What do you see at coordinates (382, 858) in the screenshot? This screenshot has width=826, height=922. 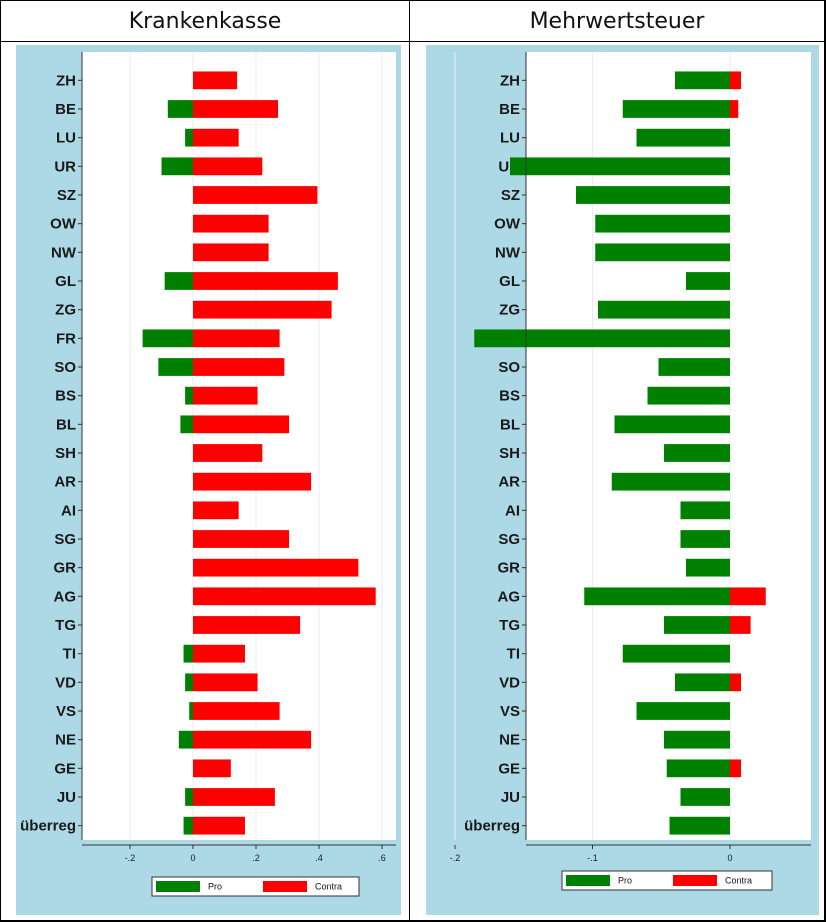 I see `x-tick-label: .6` at bounding box center [382, 858].